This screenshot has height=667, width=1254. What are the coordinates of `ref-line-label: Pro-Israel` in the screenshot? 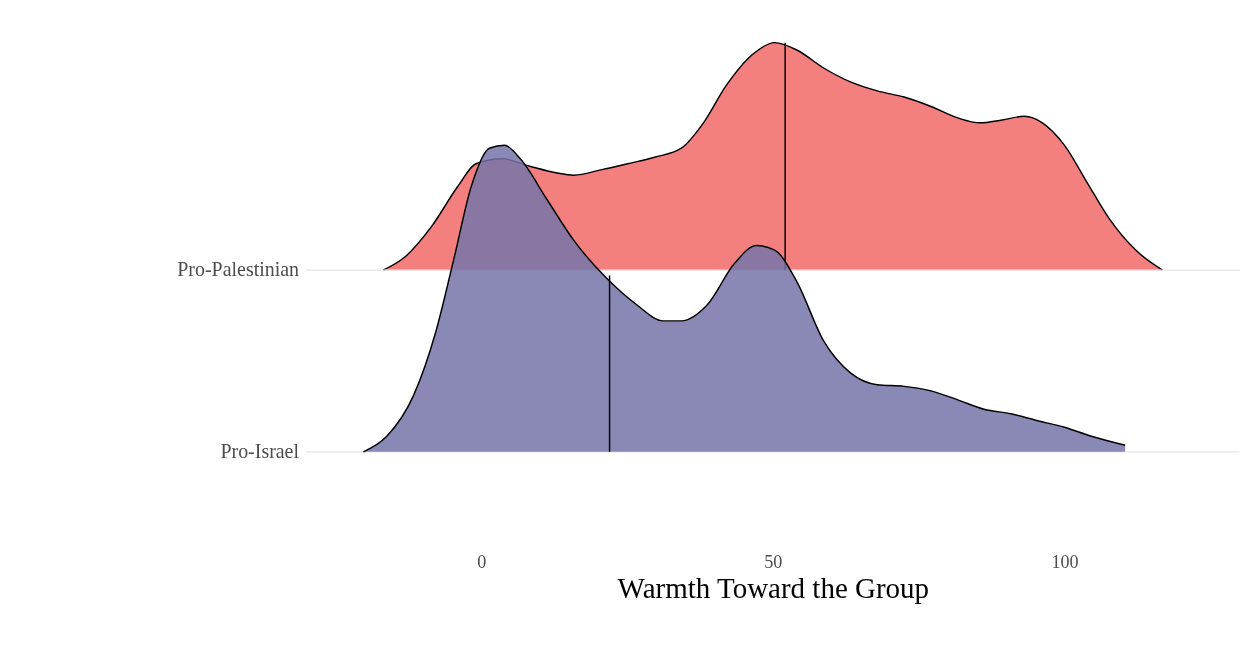 It's located at (260, 451).